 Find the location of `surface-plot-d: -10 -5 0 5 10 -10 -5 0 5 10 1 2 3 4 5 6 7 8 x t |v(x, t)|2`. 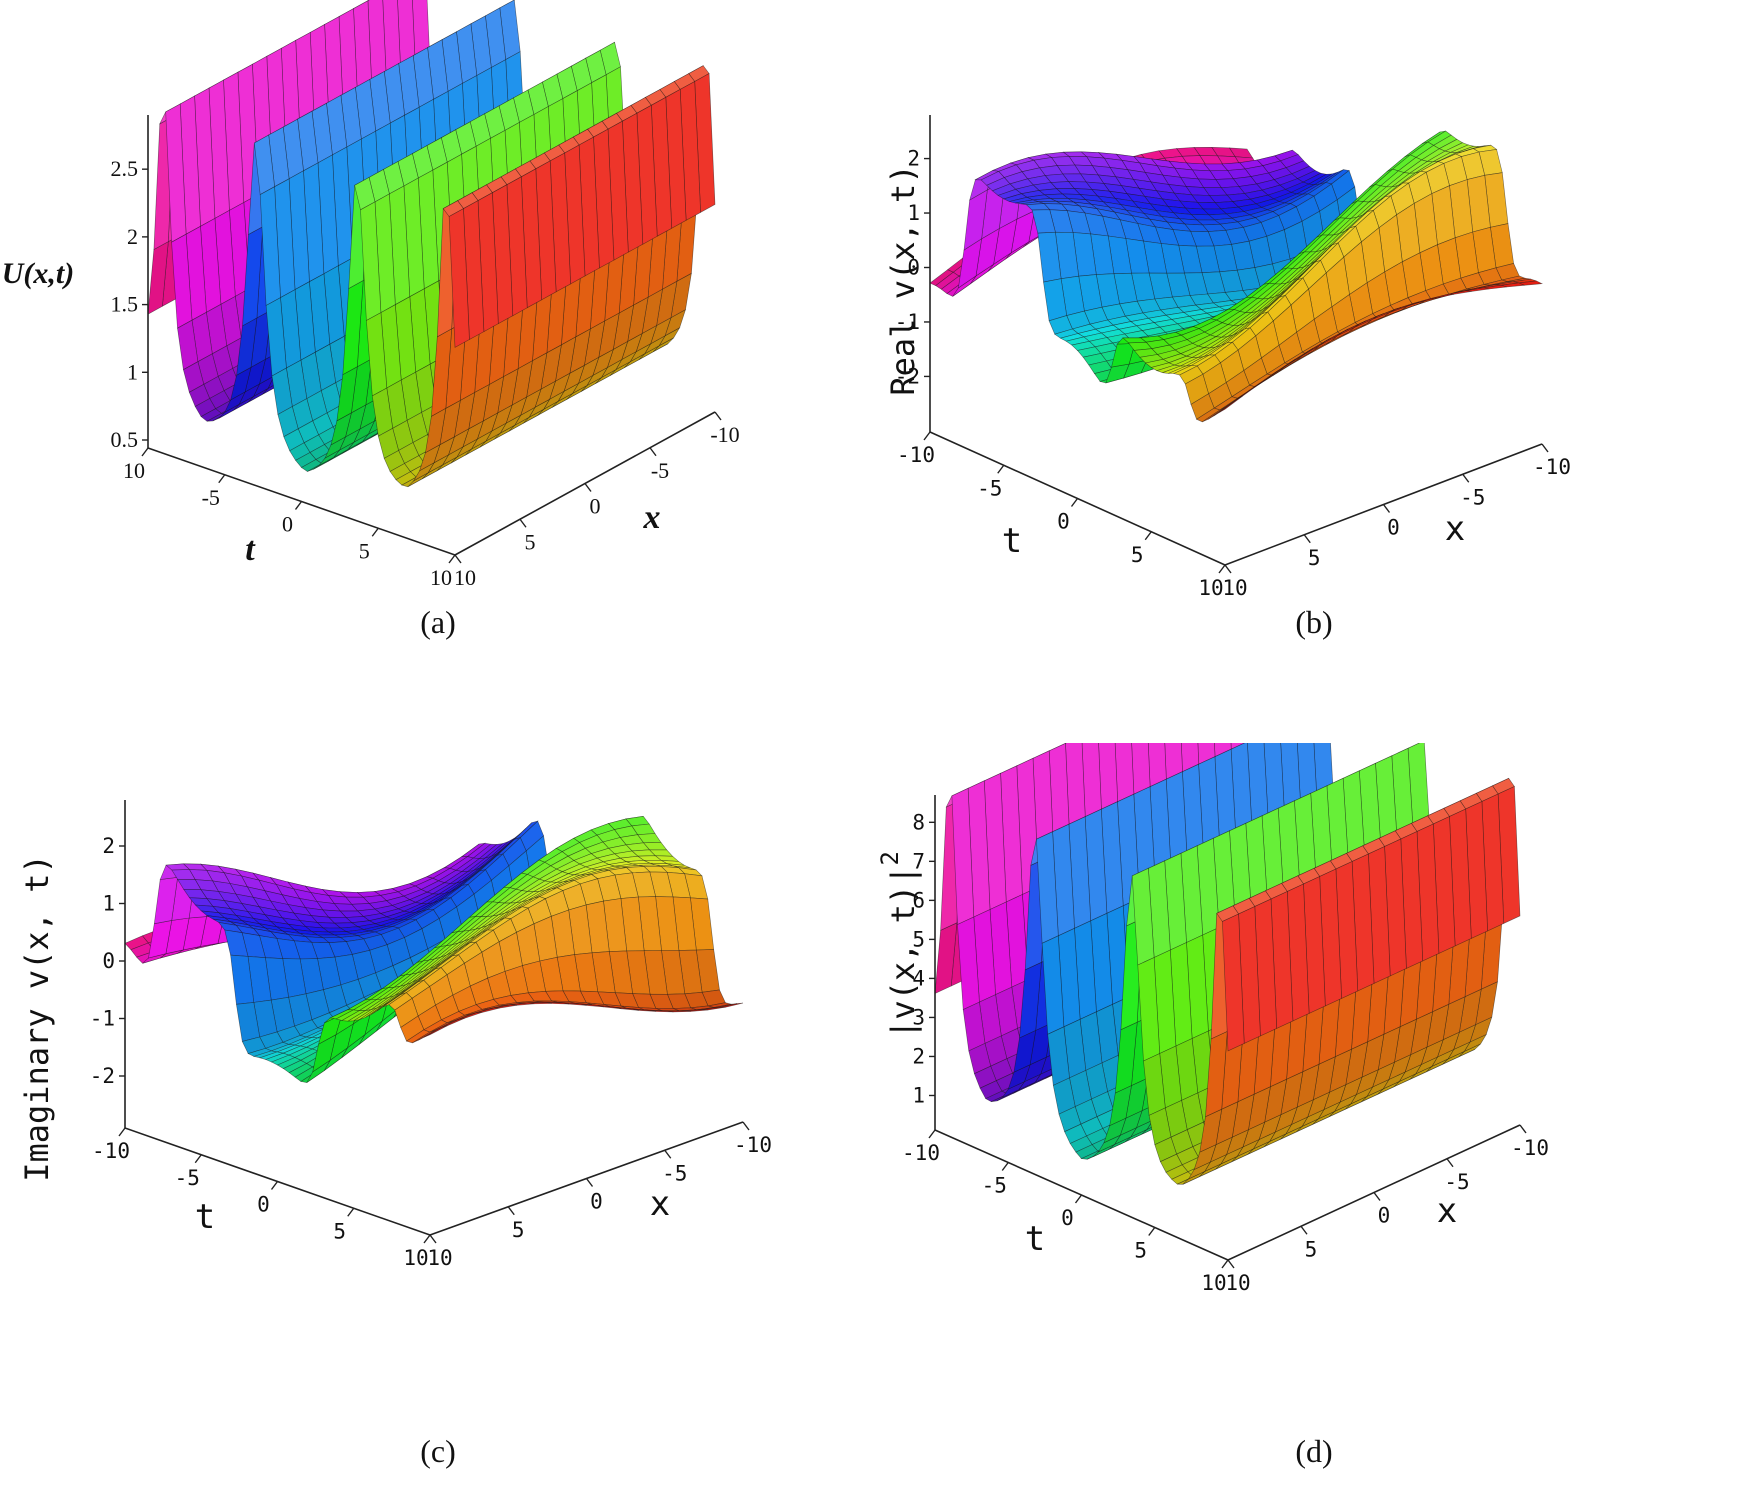

surface-plot-d: -10 -5 0 5 10 -10 -5 0 5 10 1 2 3 4 5 6 7 8 x t |v(x, t)|2 is located at coordinates (1212, 1019).